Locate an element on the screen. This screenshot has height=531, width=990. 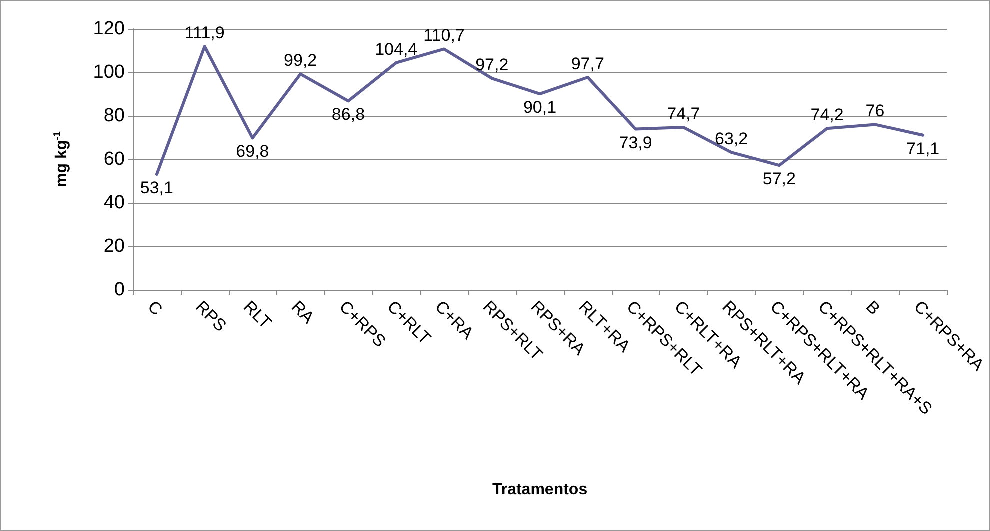
data-label: 90,1 is located at coordinates (540, 108).